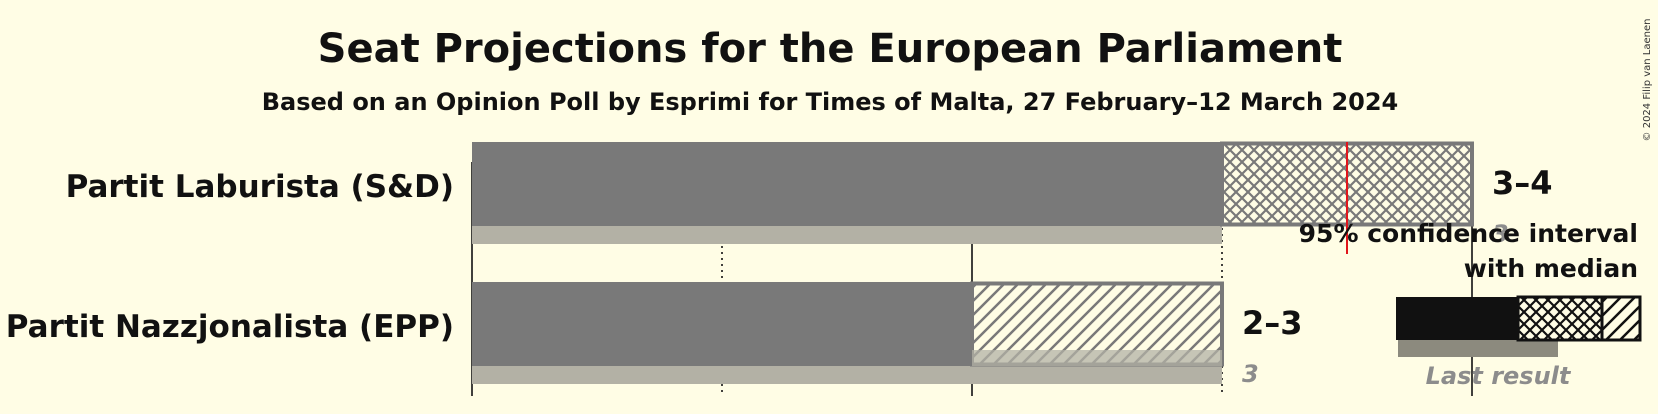  Describe the element at coordinates (1522, 183) in the screenshot. I see `range-label: 3–4` at that location.